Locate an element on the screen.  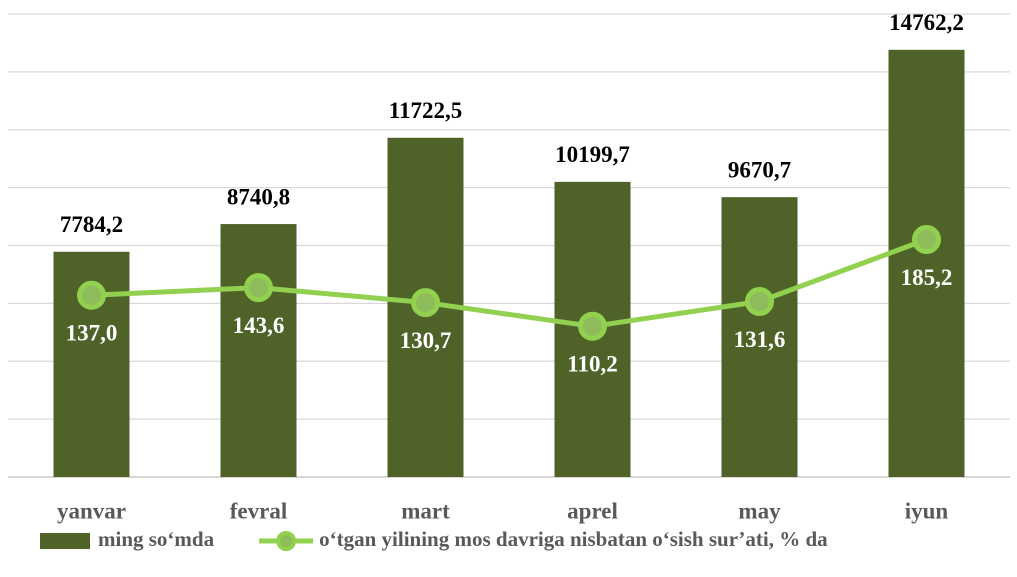
bar-value-label: 8740,8 is located at coordinates (258, 196).